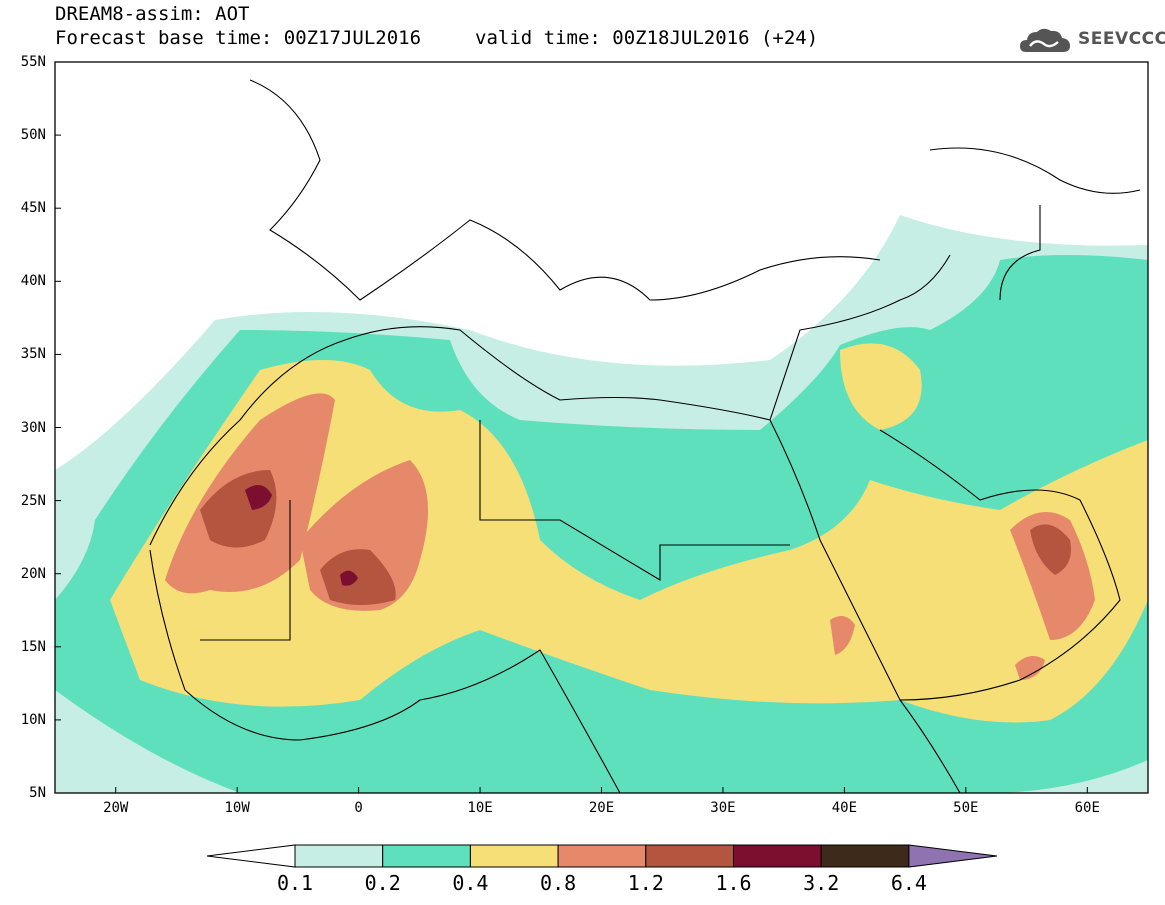 The height and width of the screenshot is (905, 1165). I want to click on lat-label: 50N, so click(33, 135).